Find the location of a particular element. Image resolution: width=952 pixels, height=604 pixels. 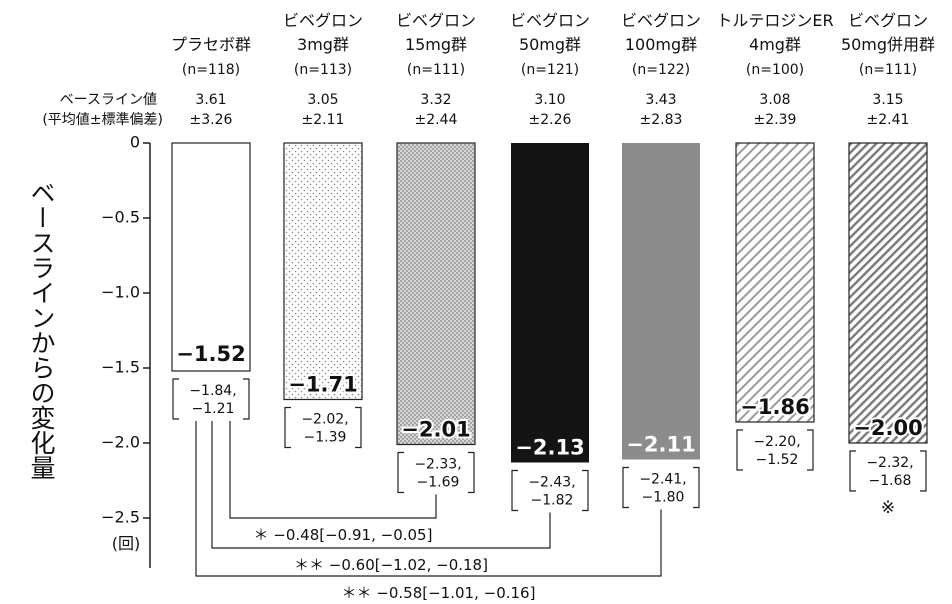

ci-upper-label: −1.80 is located at coordinates (663, 498).